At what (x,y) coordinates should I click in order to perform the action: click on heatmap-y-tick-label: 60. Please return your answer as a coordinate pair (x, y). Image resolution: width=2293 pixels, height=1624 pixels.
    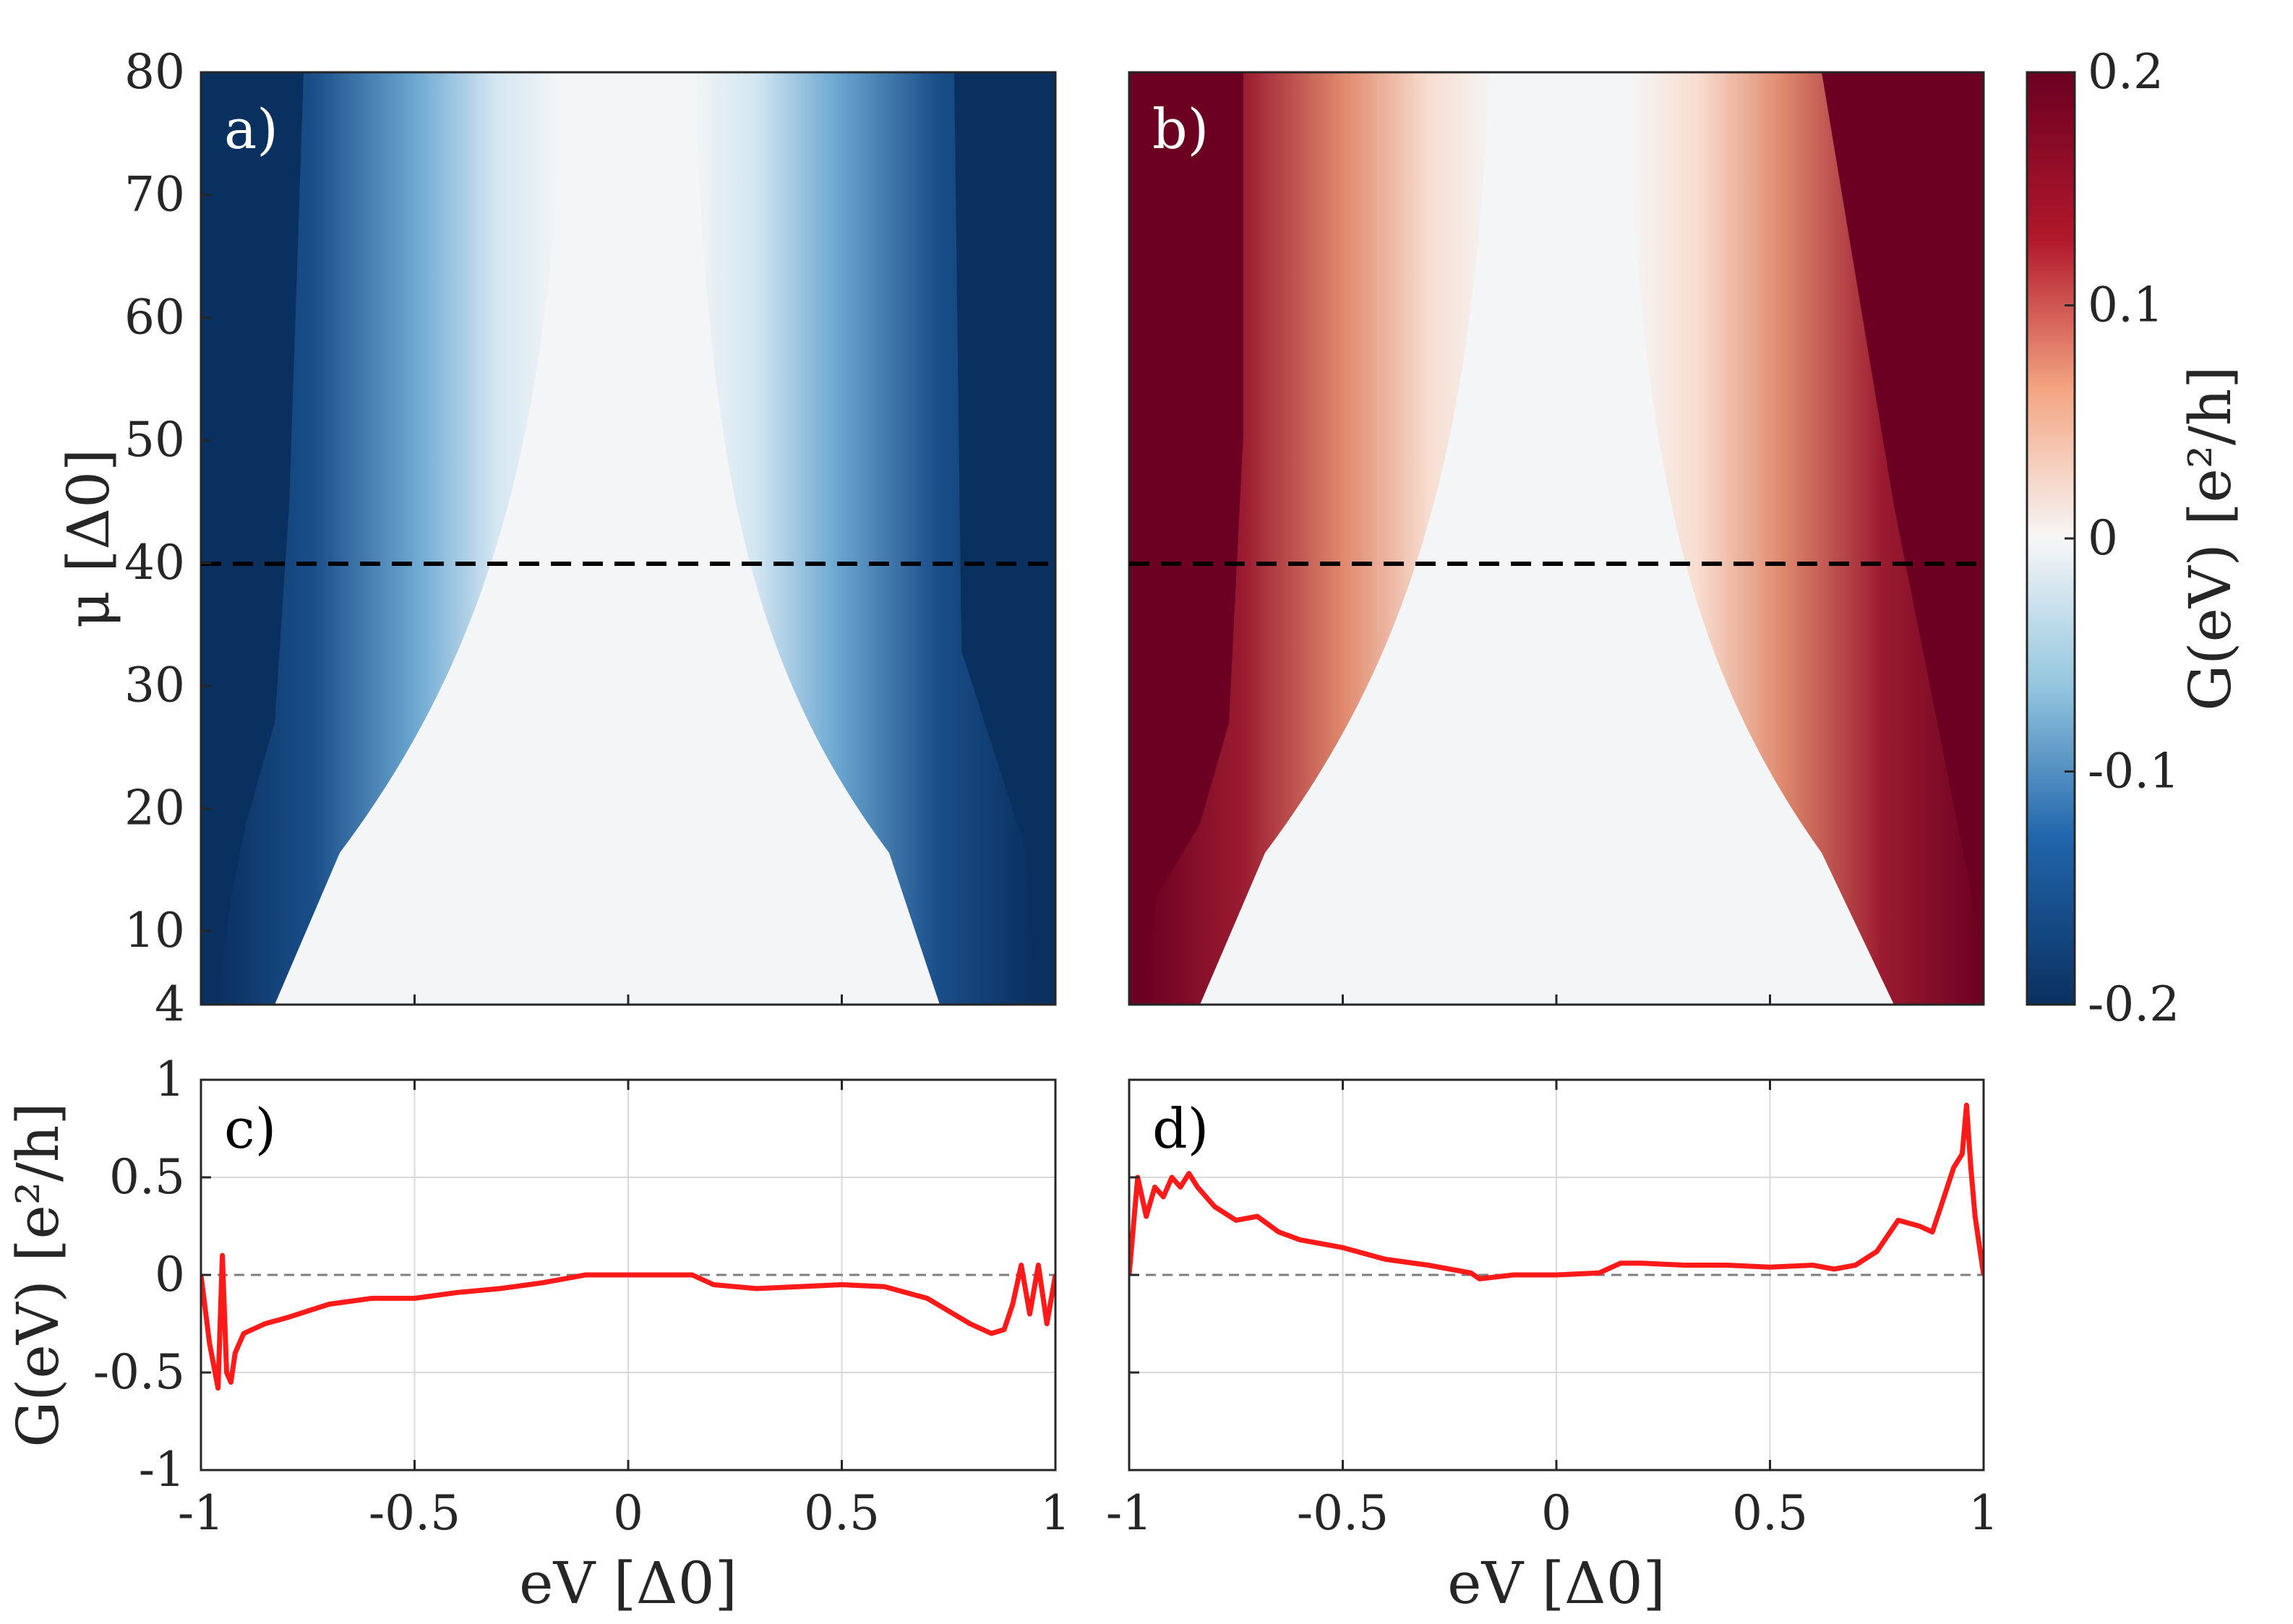
    Looking at the image, I should click on (154, 317).